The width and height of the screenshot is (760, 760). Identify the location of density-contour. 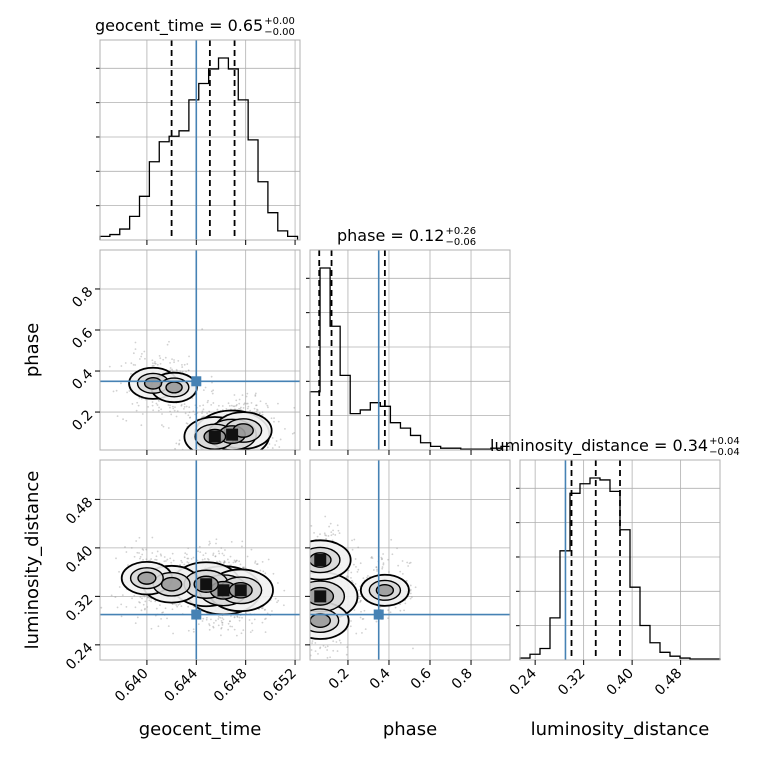
(147, 578).